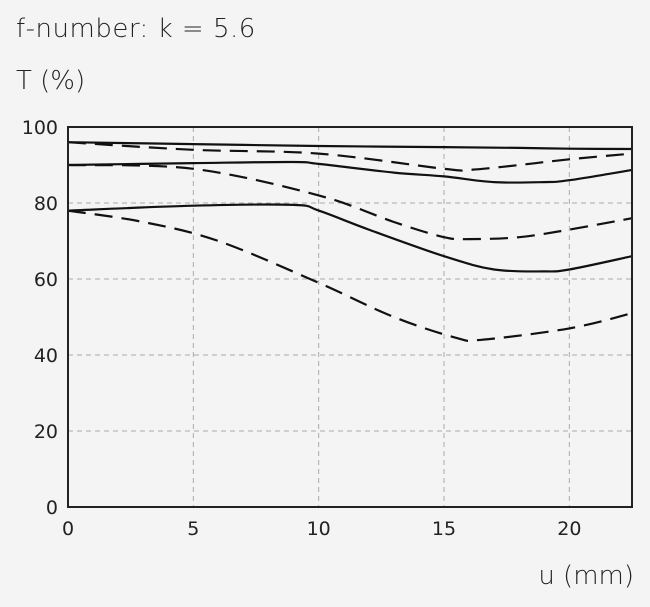 Image resolution: width=650 pixels, height=607 pixels. I want to click on x-tick-label: 10, so click(319, 529).